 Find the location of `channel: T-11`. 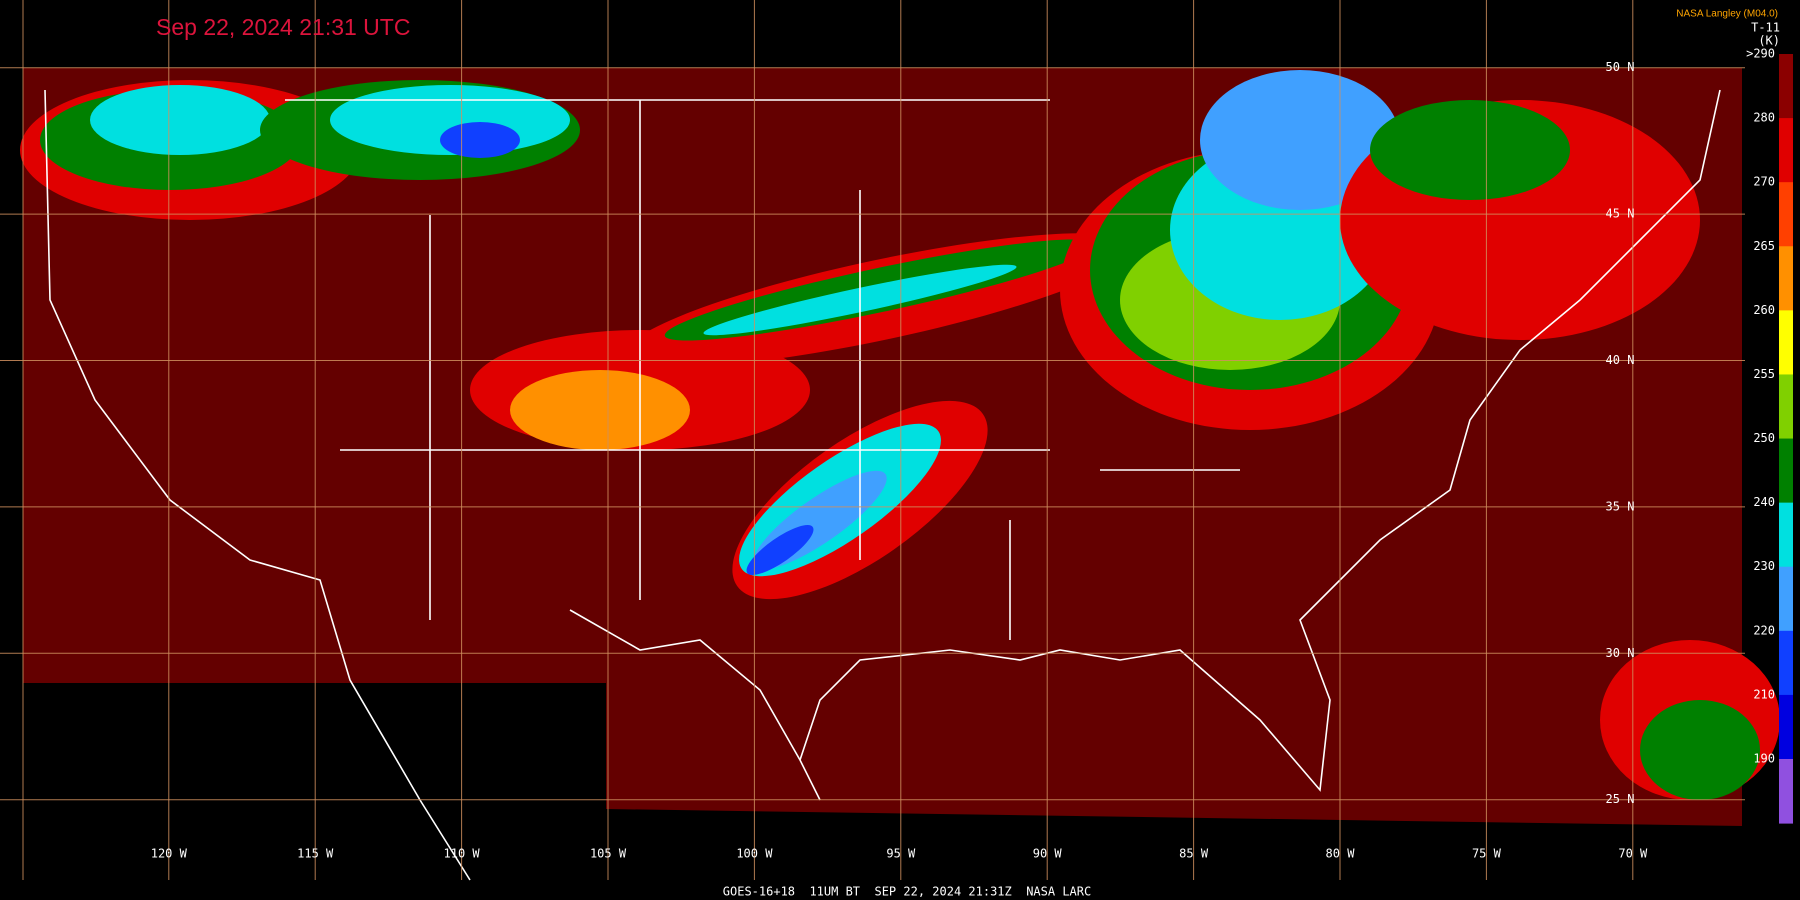

channel: T-11 is located at coordinates (1765, 28).